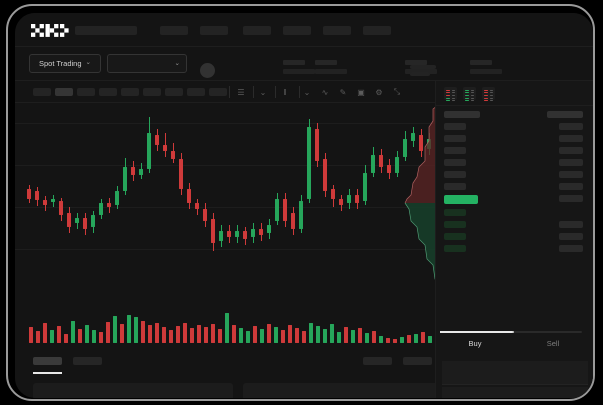 The width and height of the screenshot is (603, 405). I want to click on chevron-down-icon-pair: ⌄, so click(177, 63).